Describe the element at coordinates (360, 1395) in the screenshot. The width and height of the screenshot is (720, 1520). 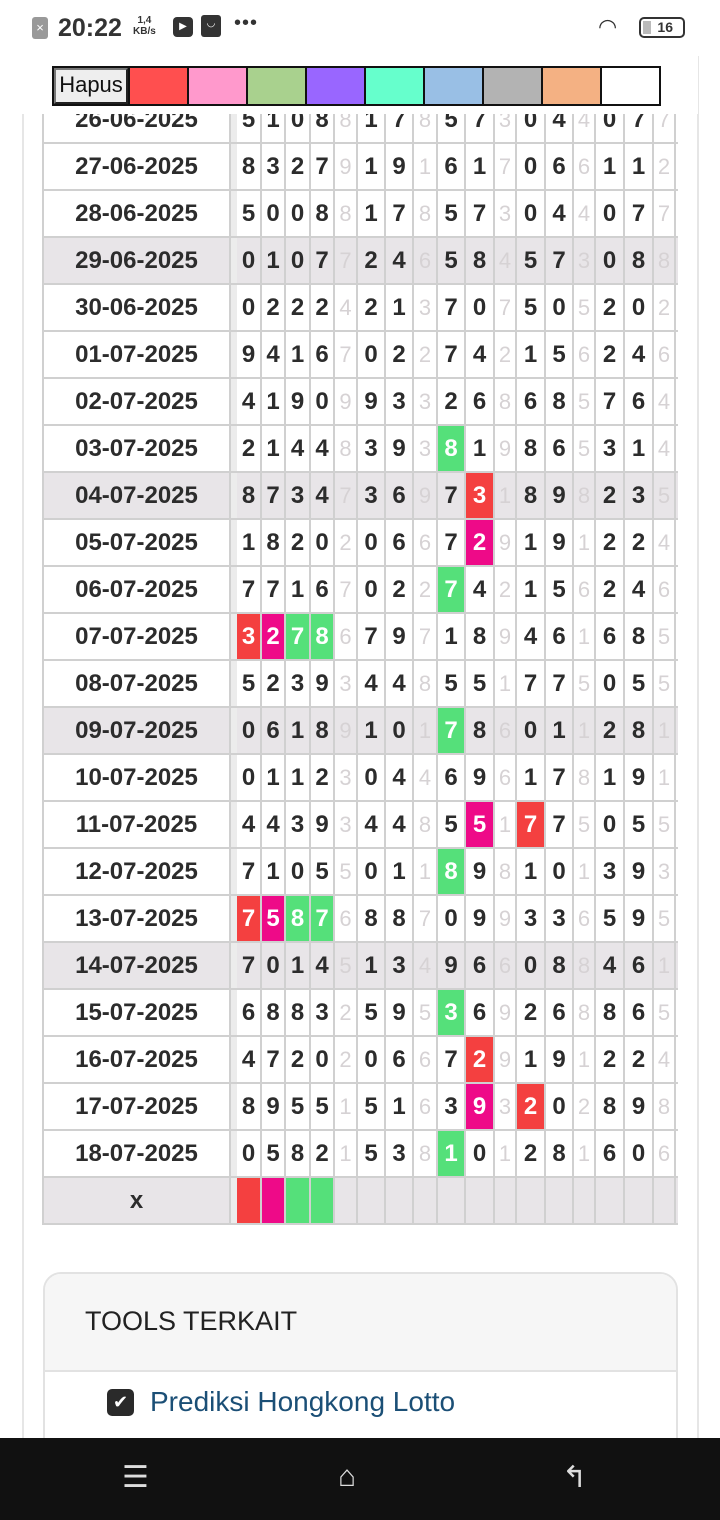
I see `tool-link-item: ✔ Prediksi Hongkong Lotto` at that location.